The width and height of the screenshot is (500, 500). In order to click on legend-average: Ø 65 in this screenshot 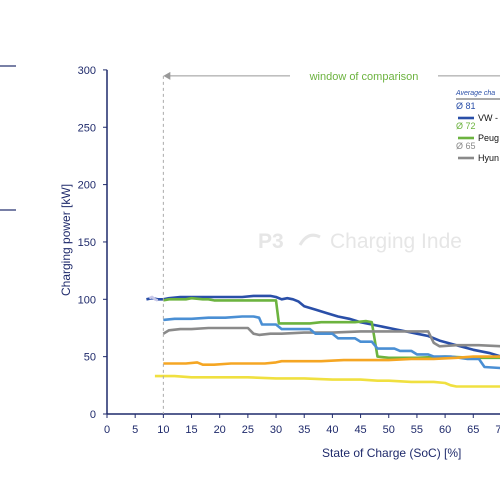, I will do `click(466, 146)`.